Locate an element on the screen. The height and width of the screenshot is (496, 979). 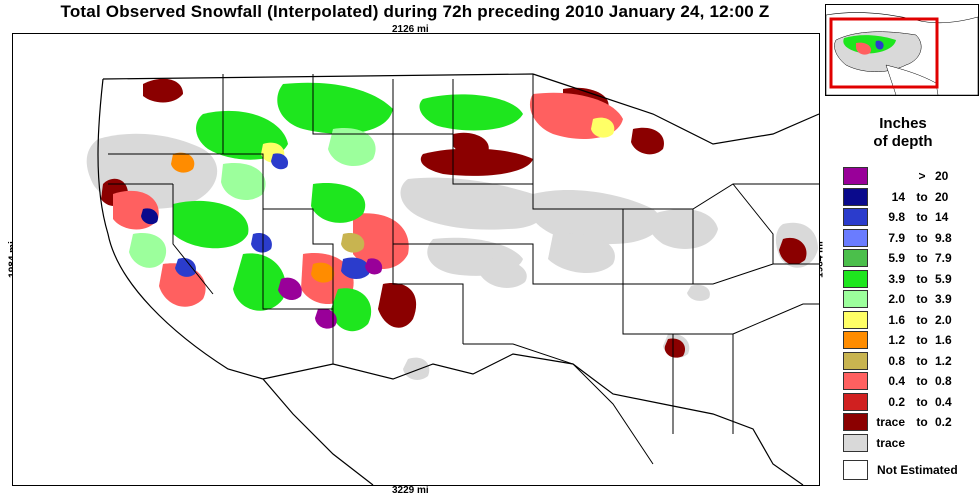
legend-item: 5.9 to 7.9 is located at coordinates (910, 258).